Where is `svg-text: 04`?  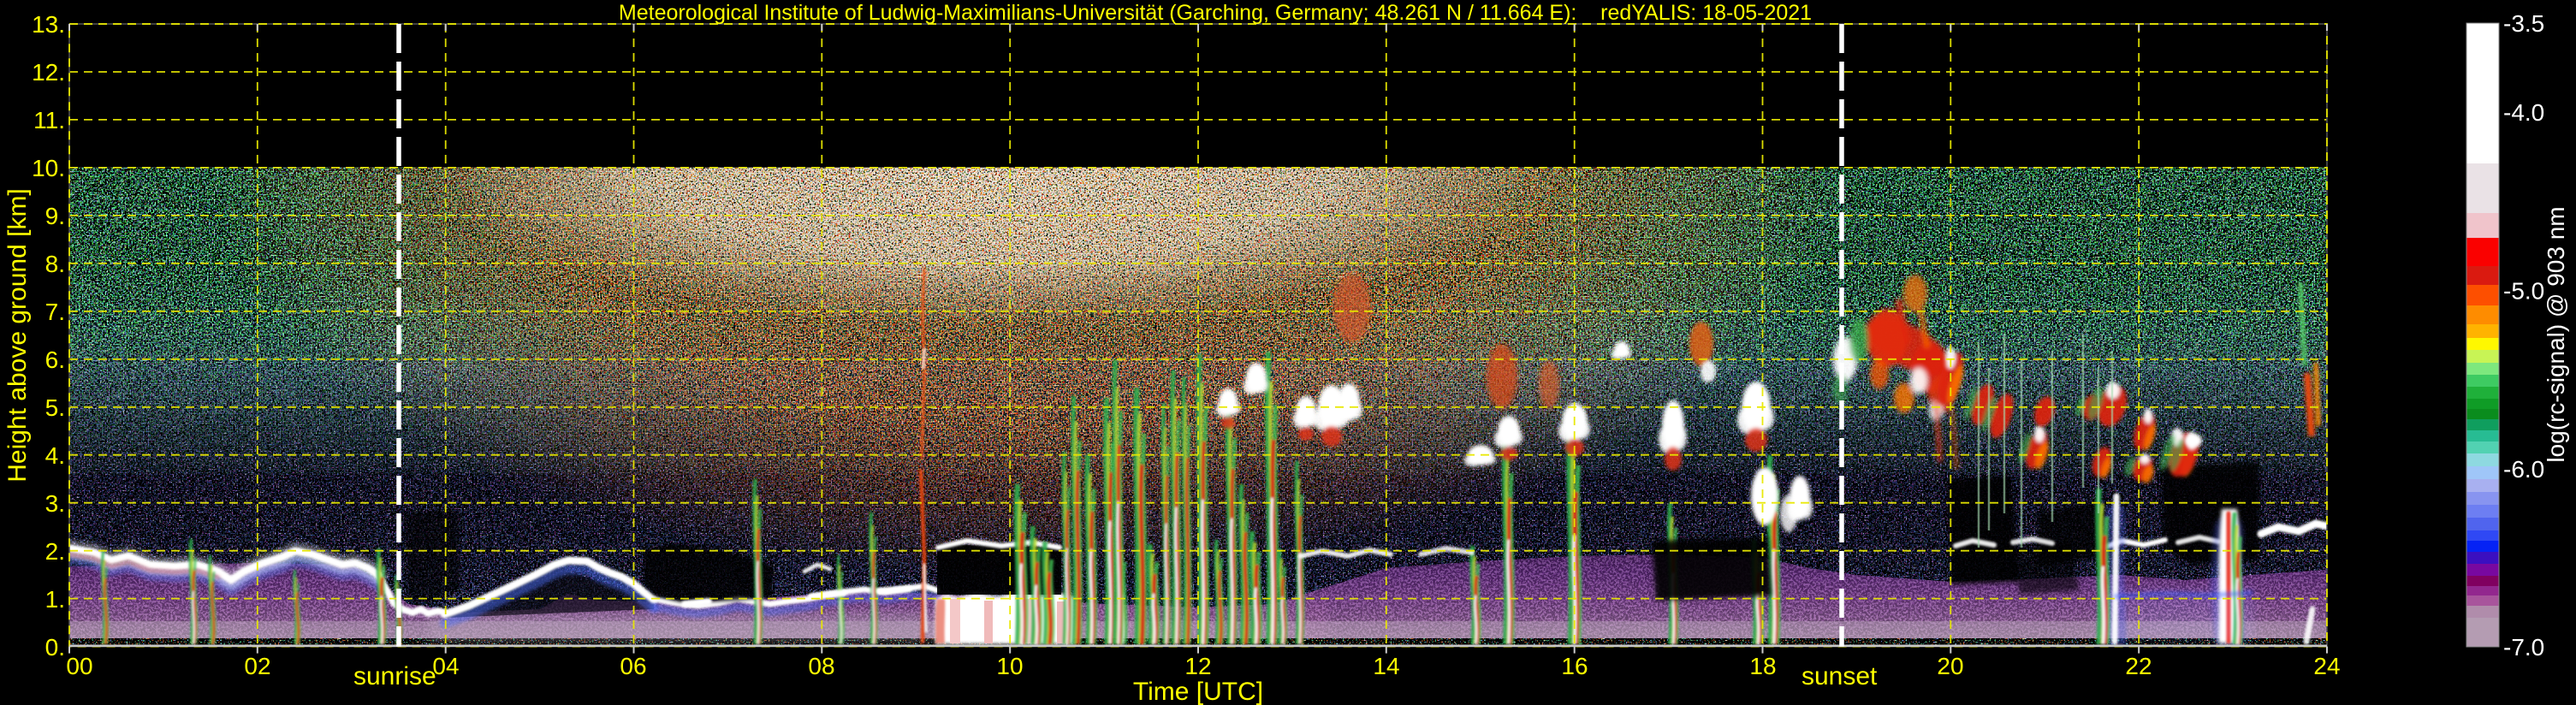 svg-text: 04 is located at coordinates (445, 666).